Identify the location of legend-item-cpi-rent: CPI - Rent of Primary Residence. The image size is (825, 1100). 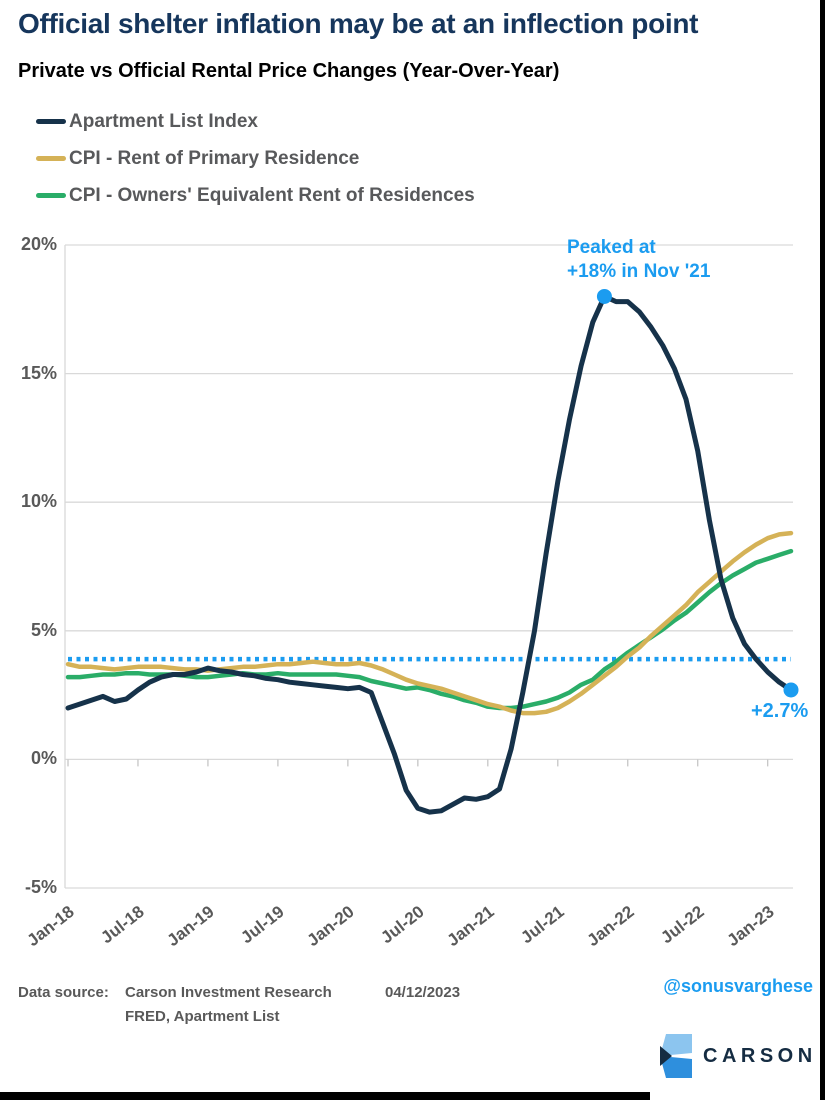
(255, 158).